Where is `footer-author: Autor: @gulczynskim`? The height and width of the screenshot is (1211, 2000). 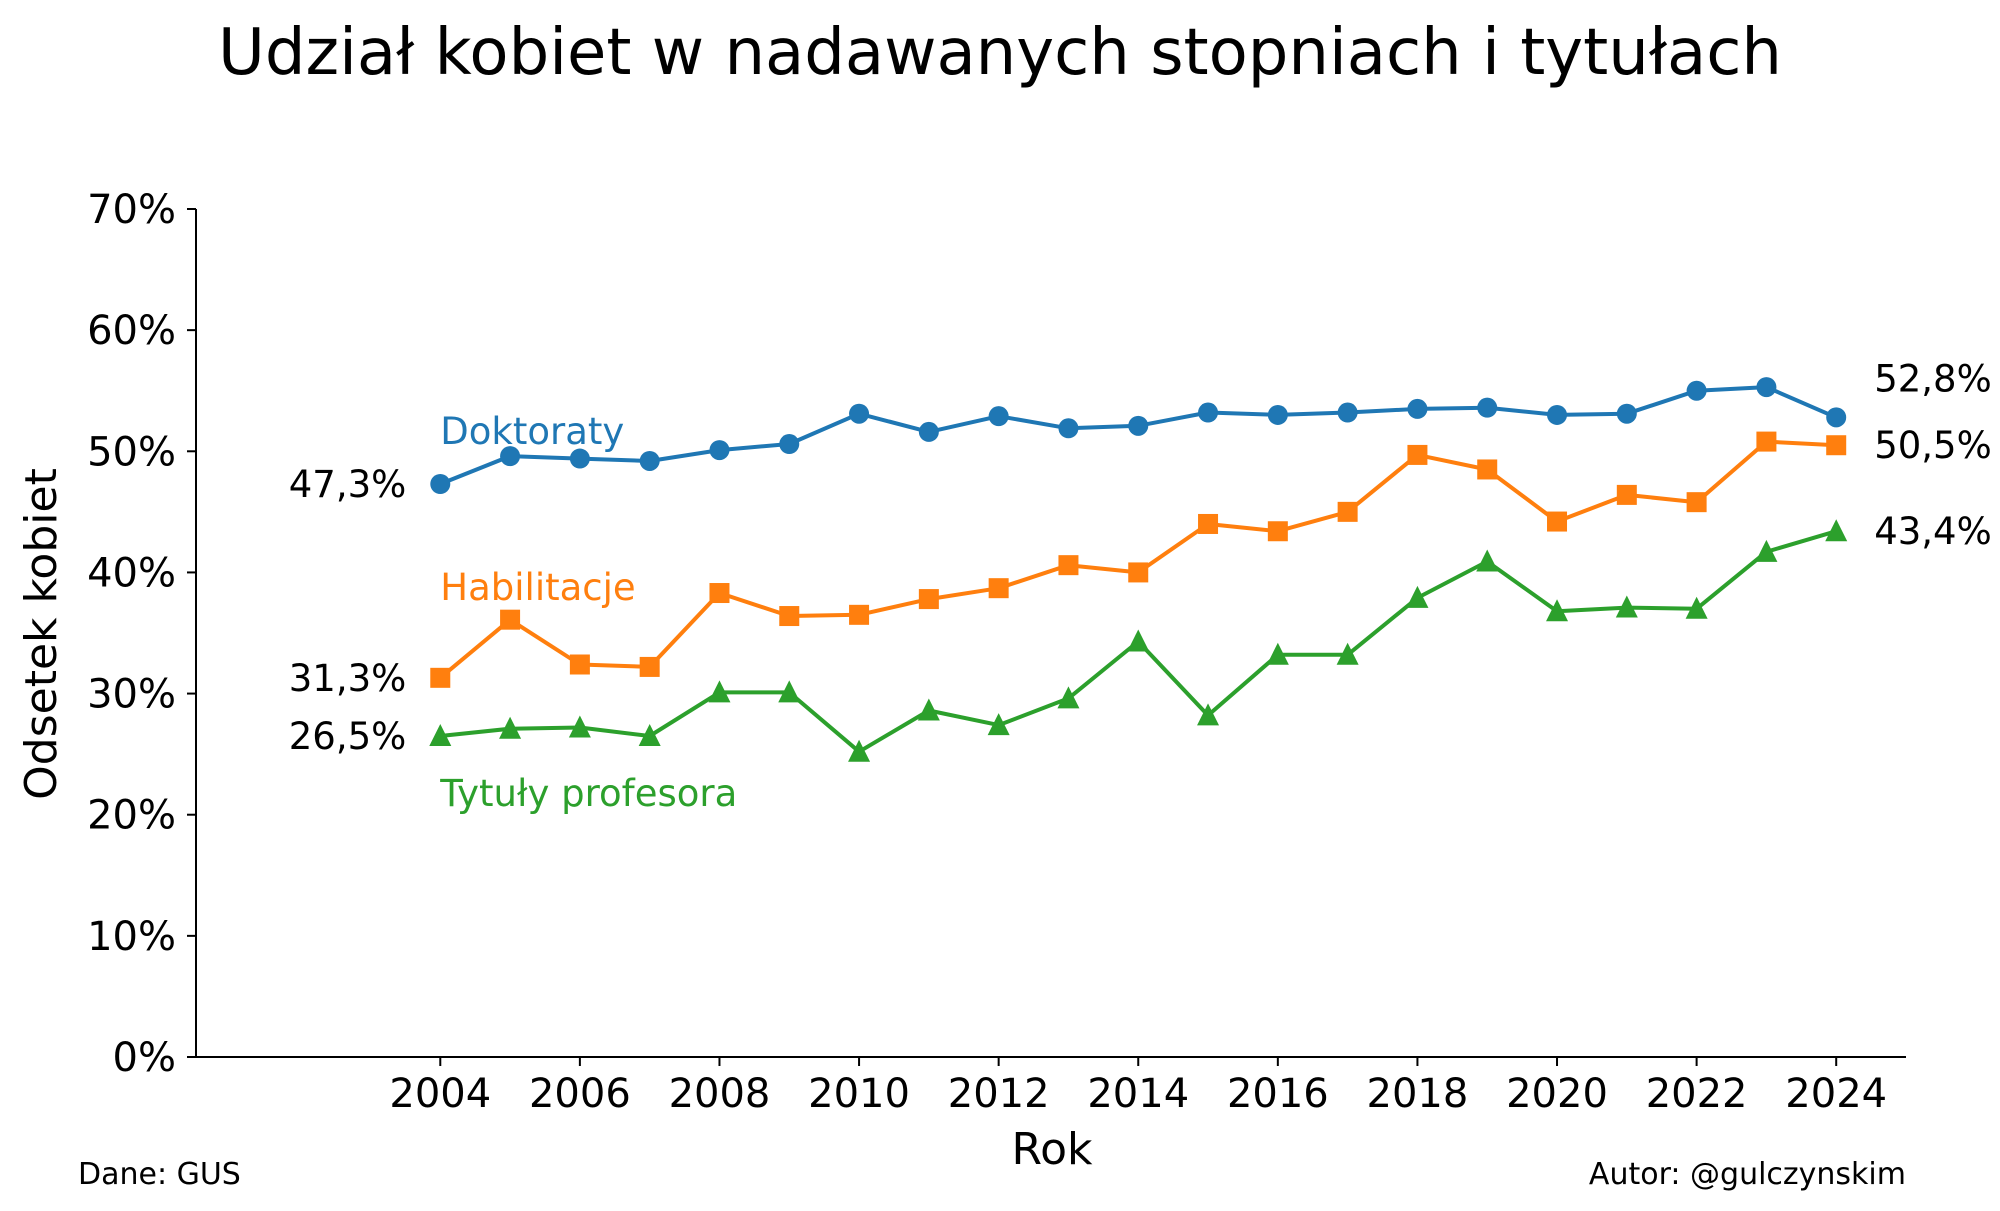
footer-author: Autor: @gulczynskim is located at coordinates (1747, 1174).